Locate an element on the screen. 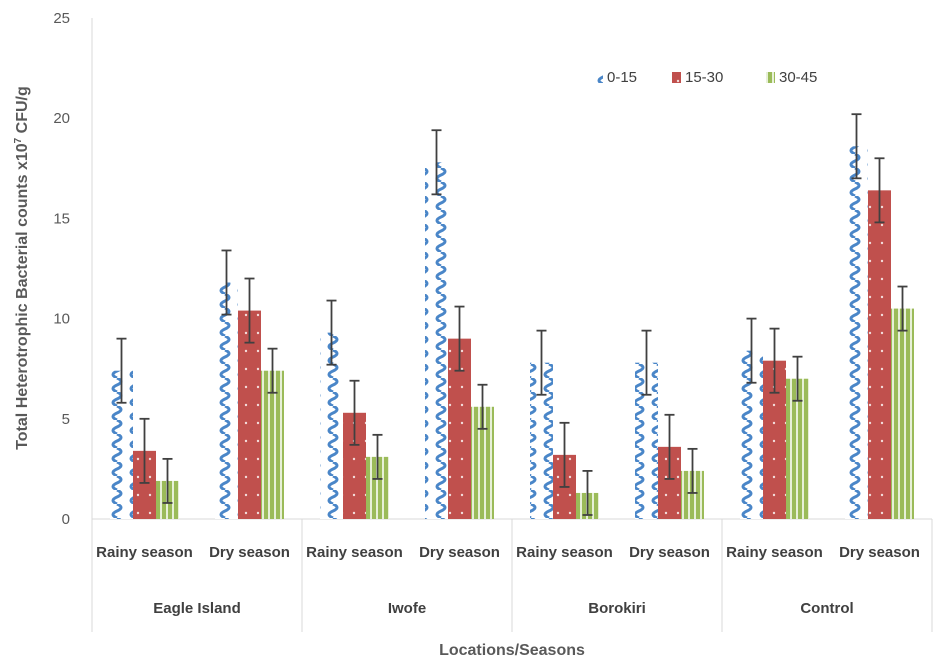 The image size is (946, 666). y-tick-label: 10 is located at coordinates (61, 319).